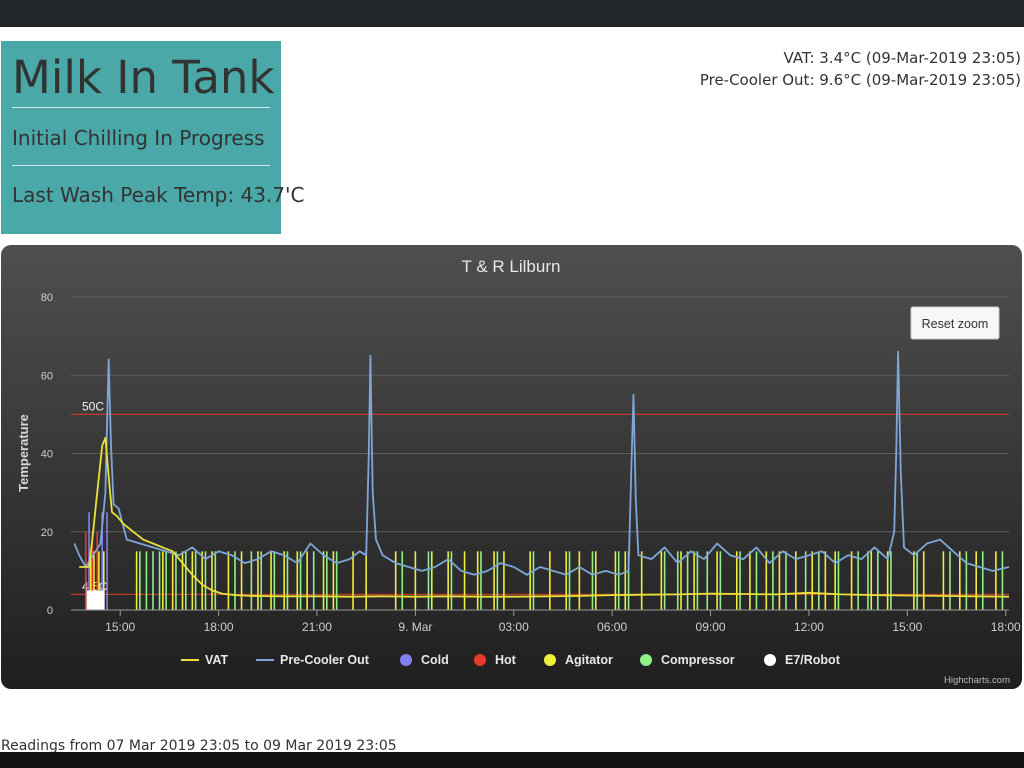  I want to click on reset-zoom-bg, so click(955, 323).